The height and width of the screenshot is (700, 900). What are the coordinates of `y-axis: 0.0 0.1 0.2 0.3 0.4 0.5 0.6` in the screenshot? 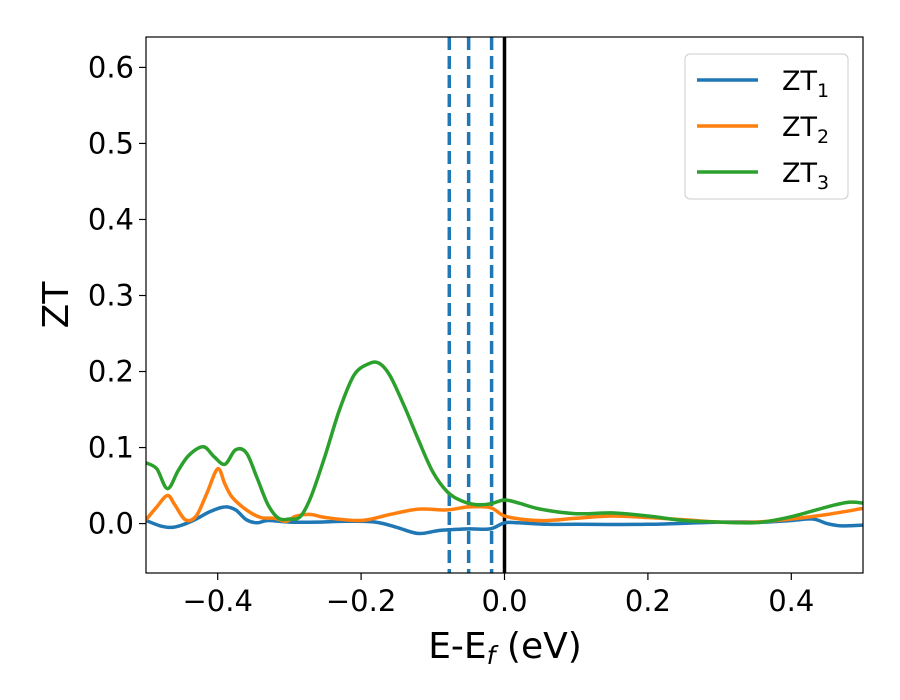 It's located at (117, 295).